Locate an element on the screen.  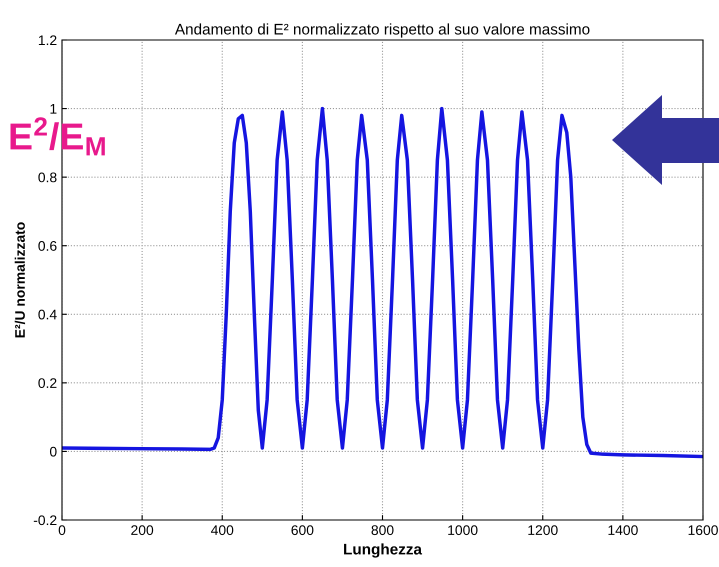
x-tick-label: 1600 is located at coordinates (703, 530).